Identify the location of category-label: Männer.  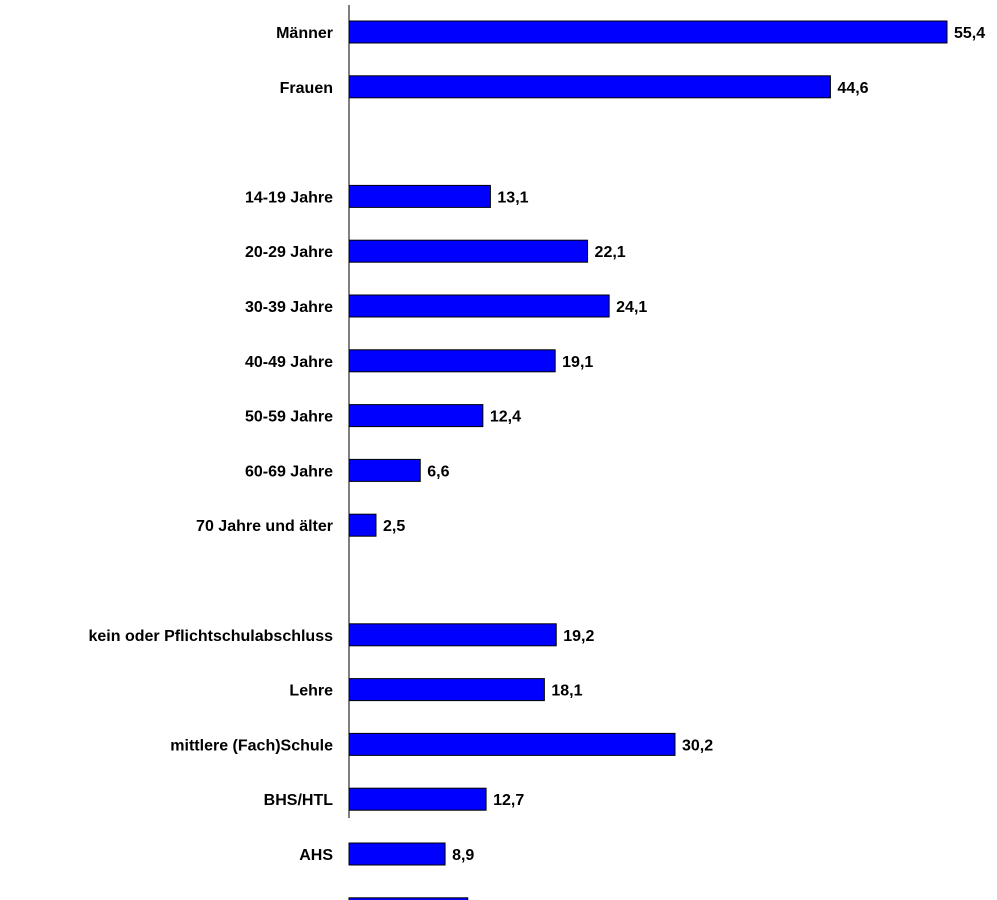
(304, 33).